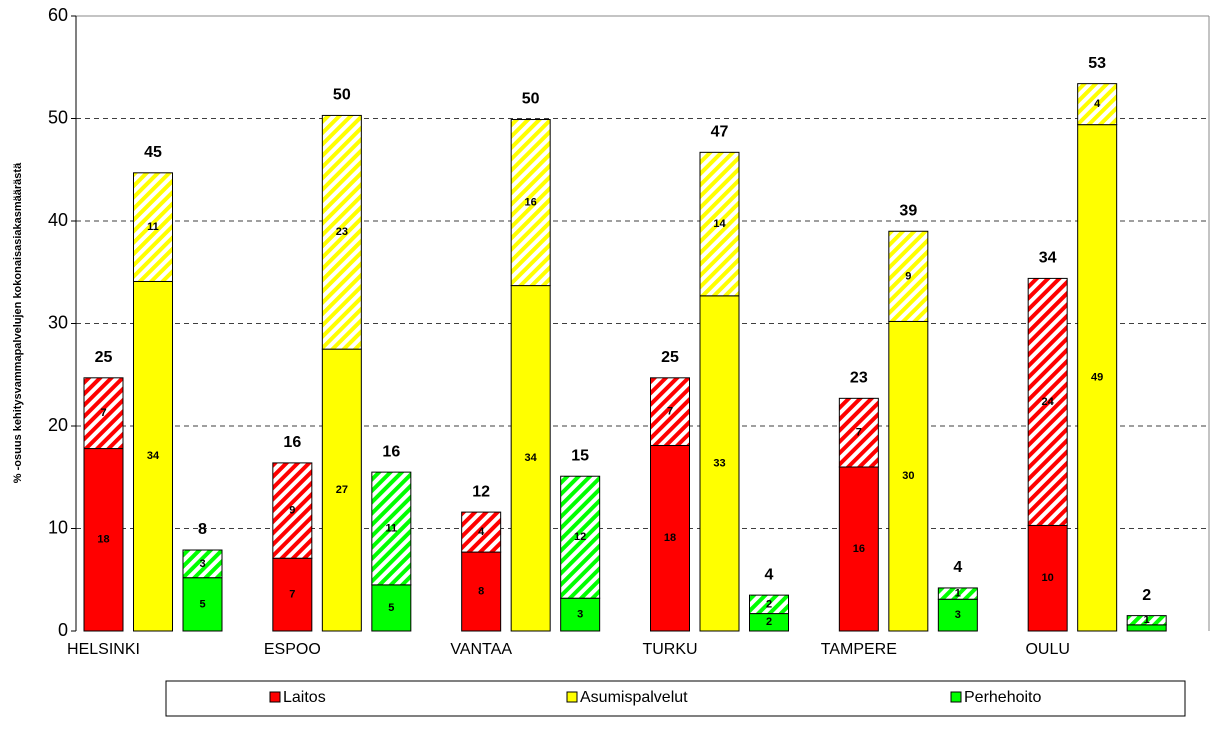  I want to click on data-label: 49, so click(1097, 378).